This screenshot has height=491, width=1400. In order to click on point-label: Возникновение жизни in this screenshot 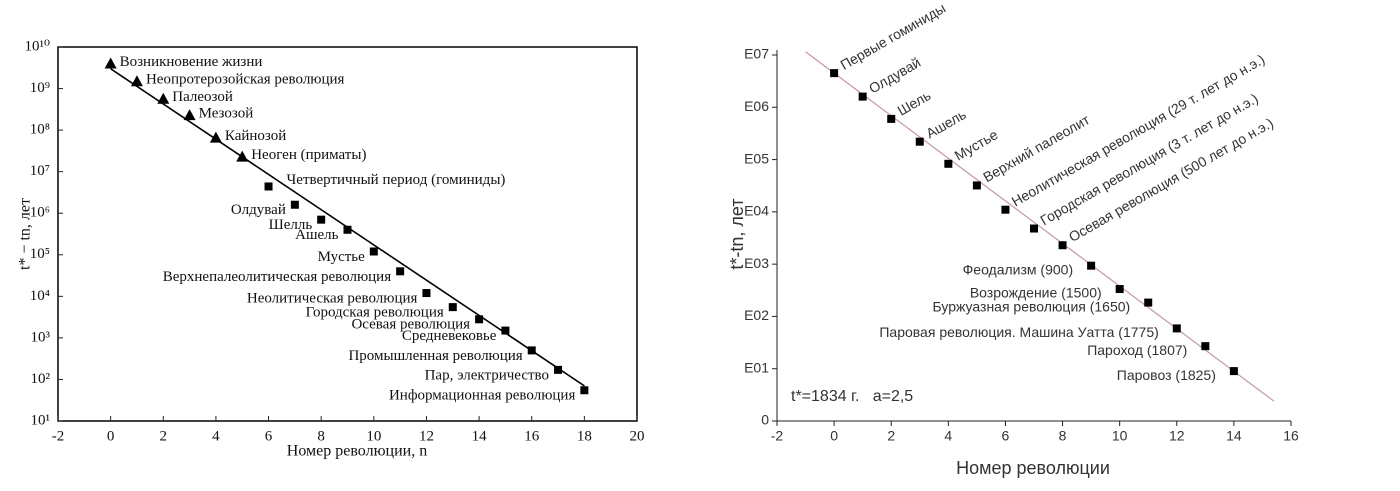, I will do `click(191, 62)`.